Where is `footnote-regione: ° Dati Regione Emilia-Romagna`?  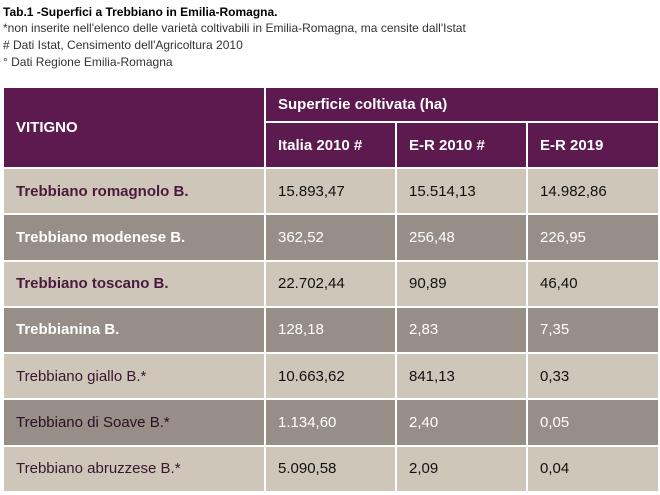 footnote-regione: ° Dati Regione Emilia-Romagna is located at coordinates (88, 62).